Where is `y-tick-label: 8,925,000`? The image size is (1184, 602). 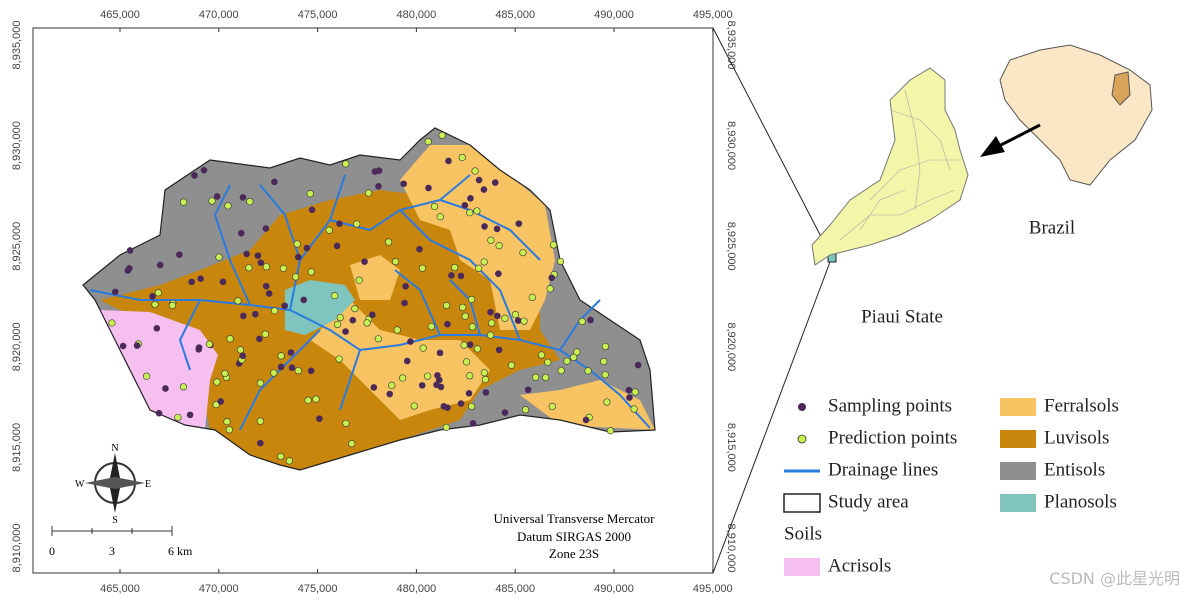
y-tick-label: 8,925,000 is located at coordinates (731, 246).